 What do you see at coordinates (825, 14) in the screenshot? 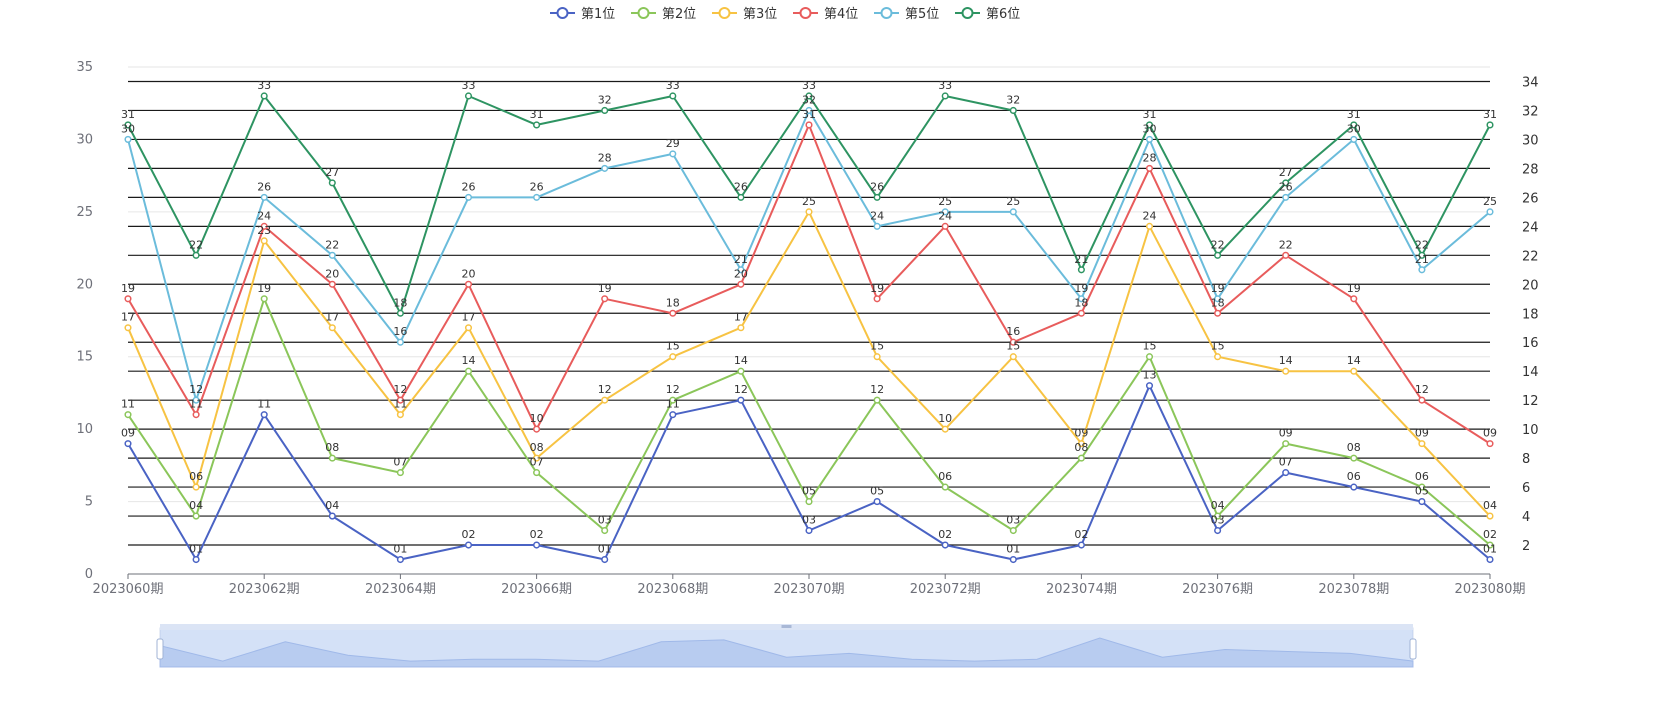
I see `legend-item-4: 第4位` at bounding box center [825, 14].